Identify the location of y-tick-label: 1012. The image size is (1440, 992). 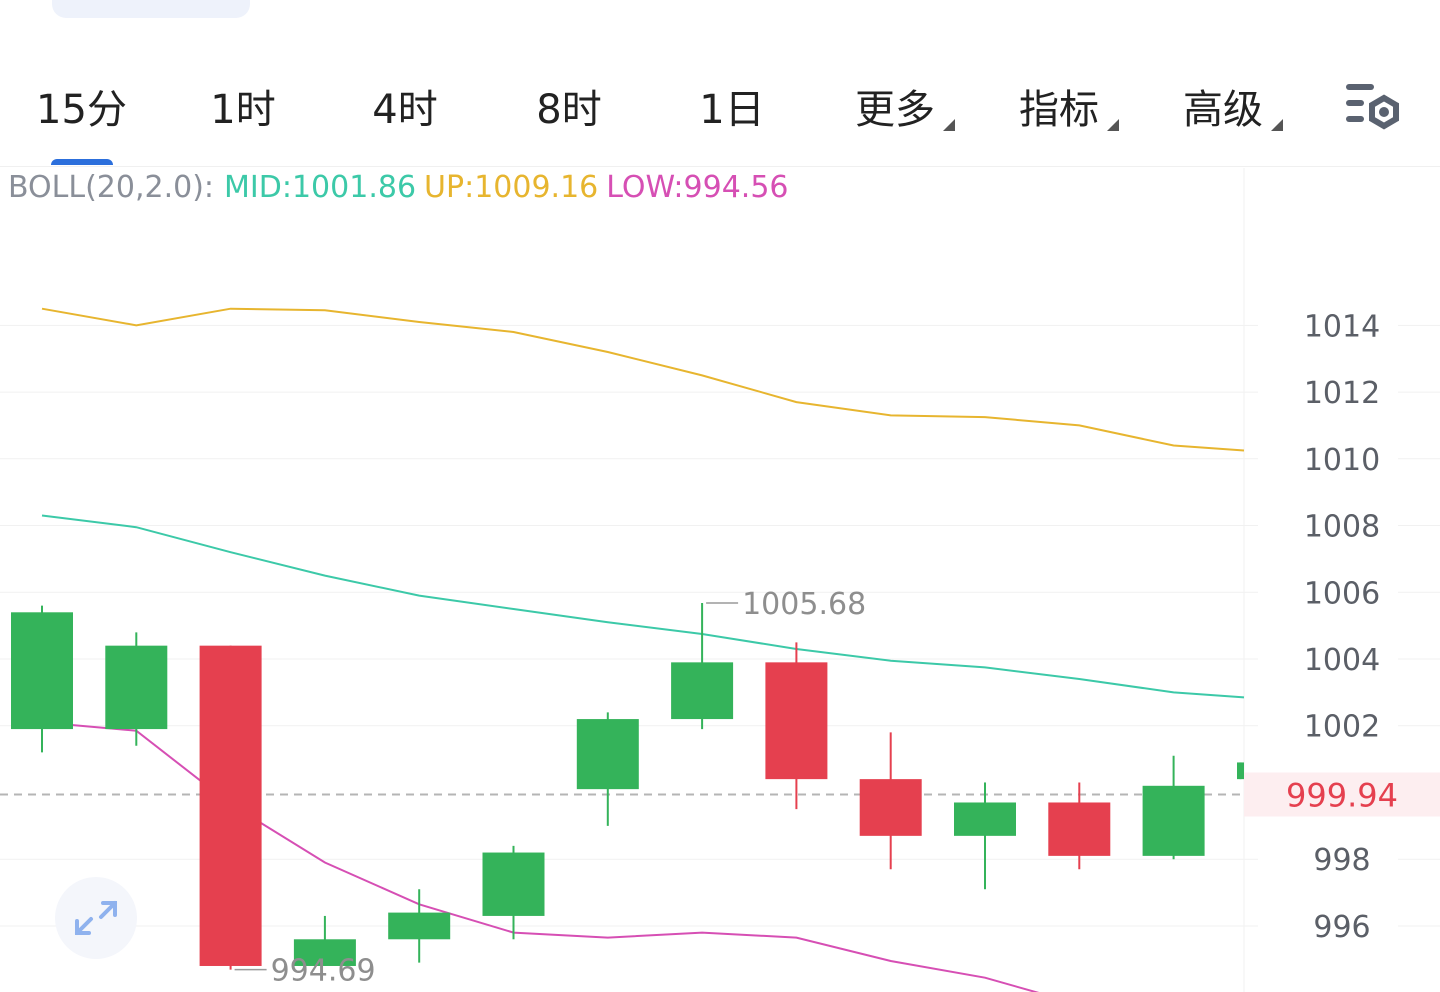
(1342, 393).